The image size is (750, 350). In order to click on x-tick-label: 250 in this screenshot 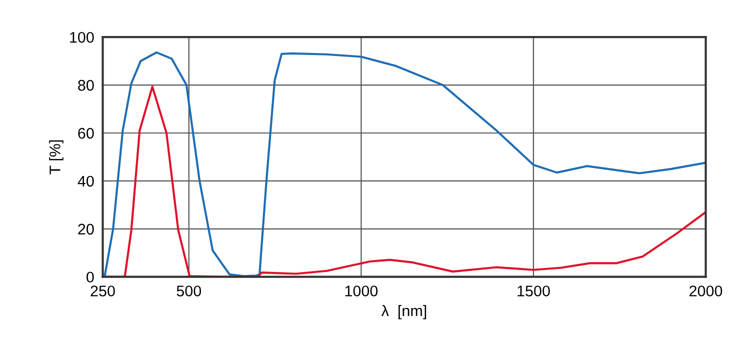, I will do `click(102, 291)`.